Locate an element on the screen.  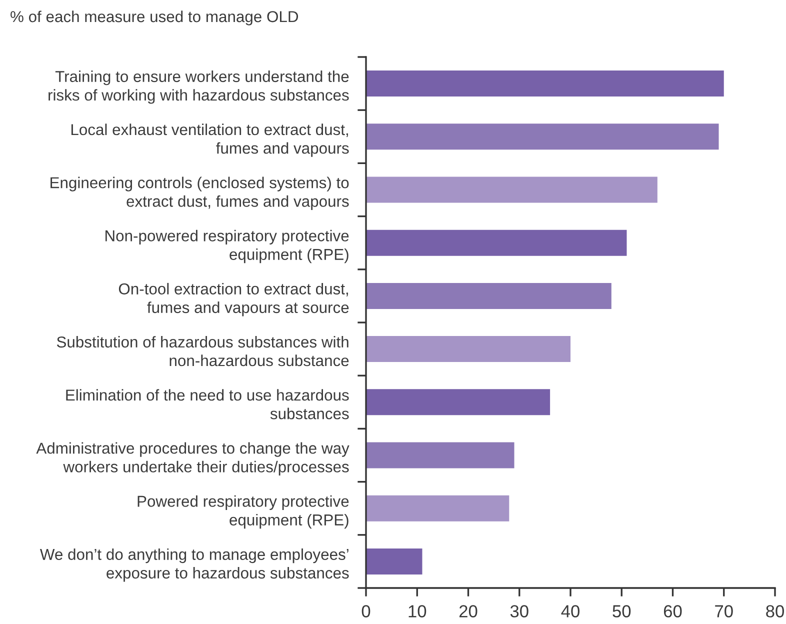
y-tick-label: On-tool extraction to extract dust, fumes and vapours at source is located at coordinates (233, 299).